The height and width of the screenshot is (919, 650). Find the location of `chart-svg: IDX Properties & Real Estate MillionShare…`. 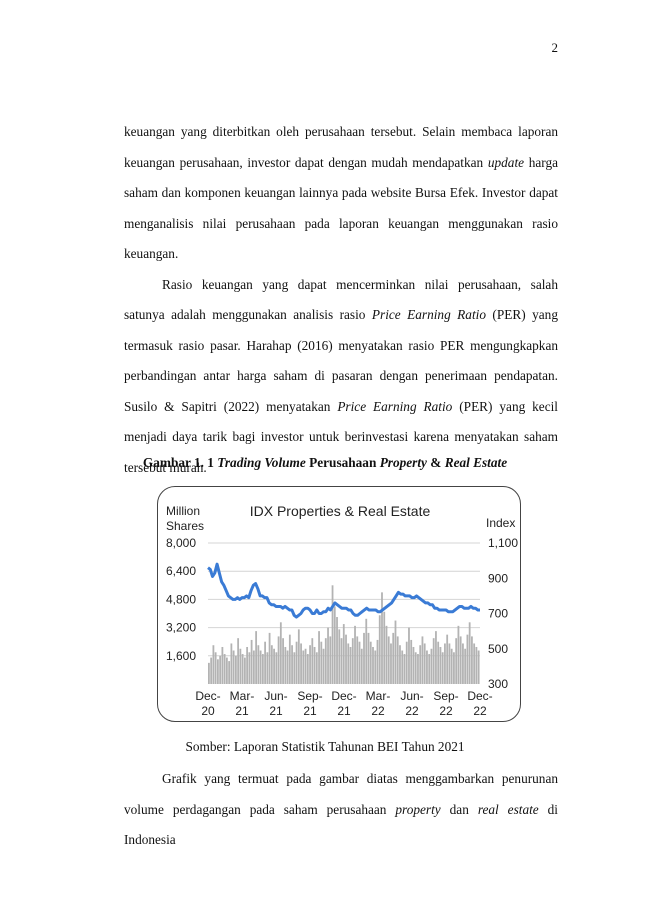

chart-svg: IDX Properties & Real Estate MillionShare… is located at coordinates (342, 610).